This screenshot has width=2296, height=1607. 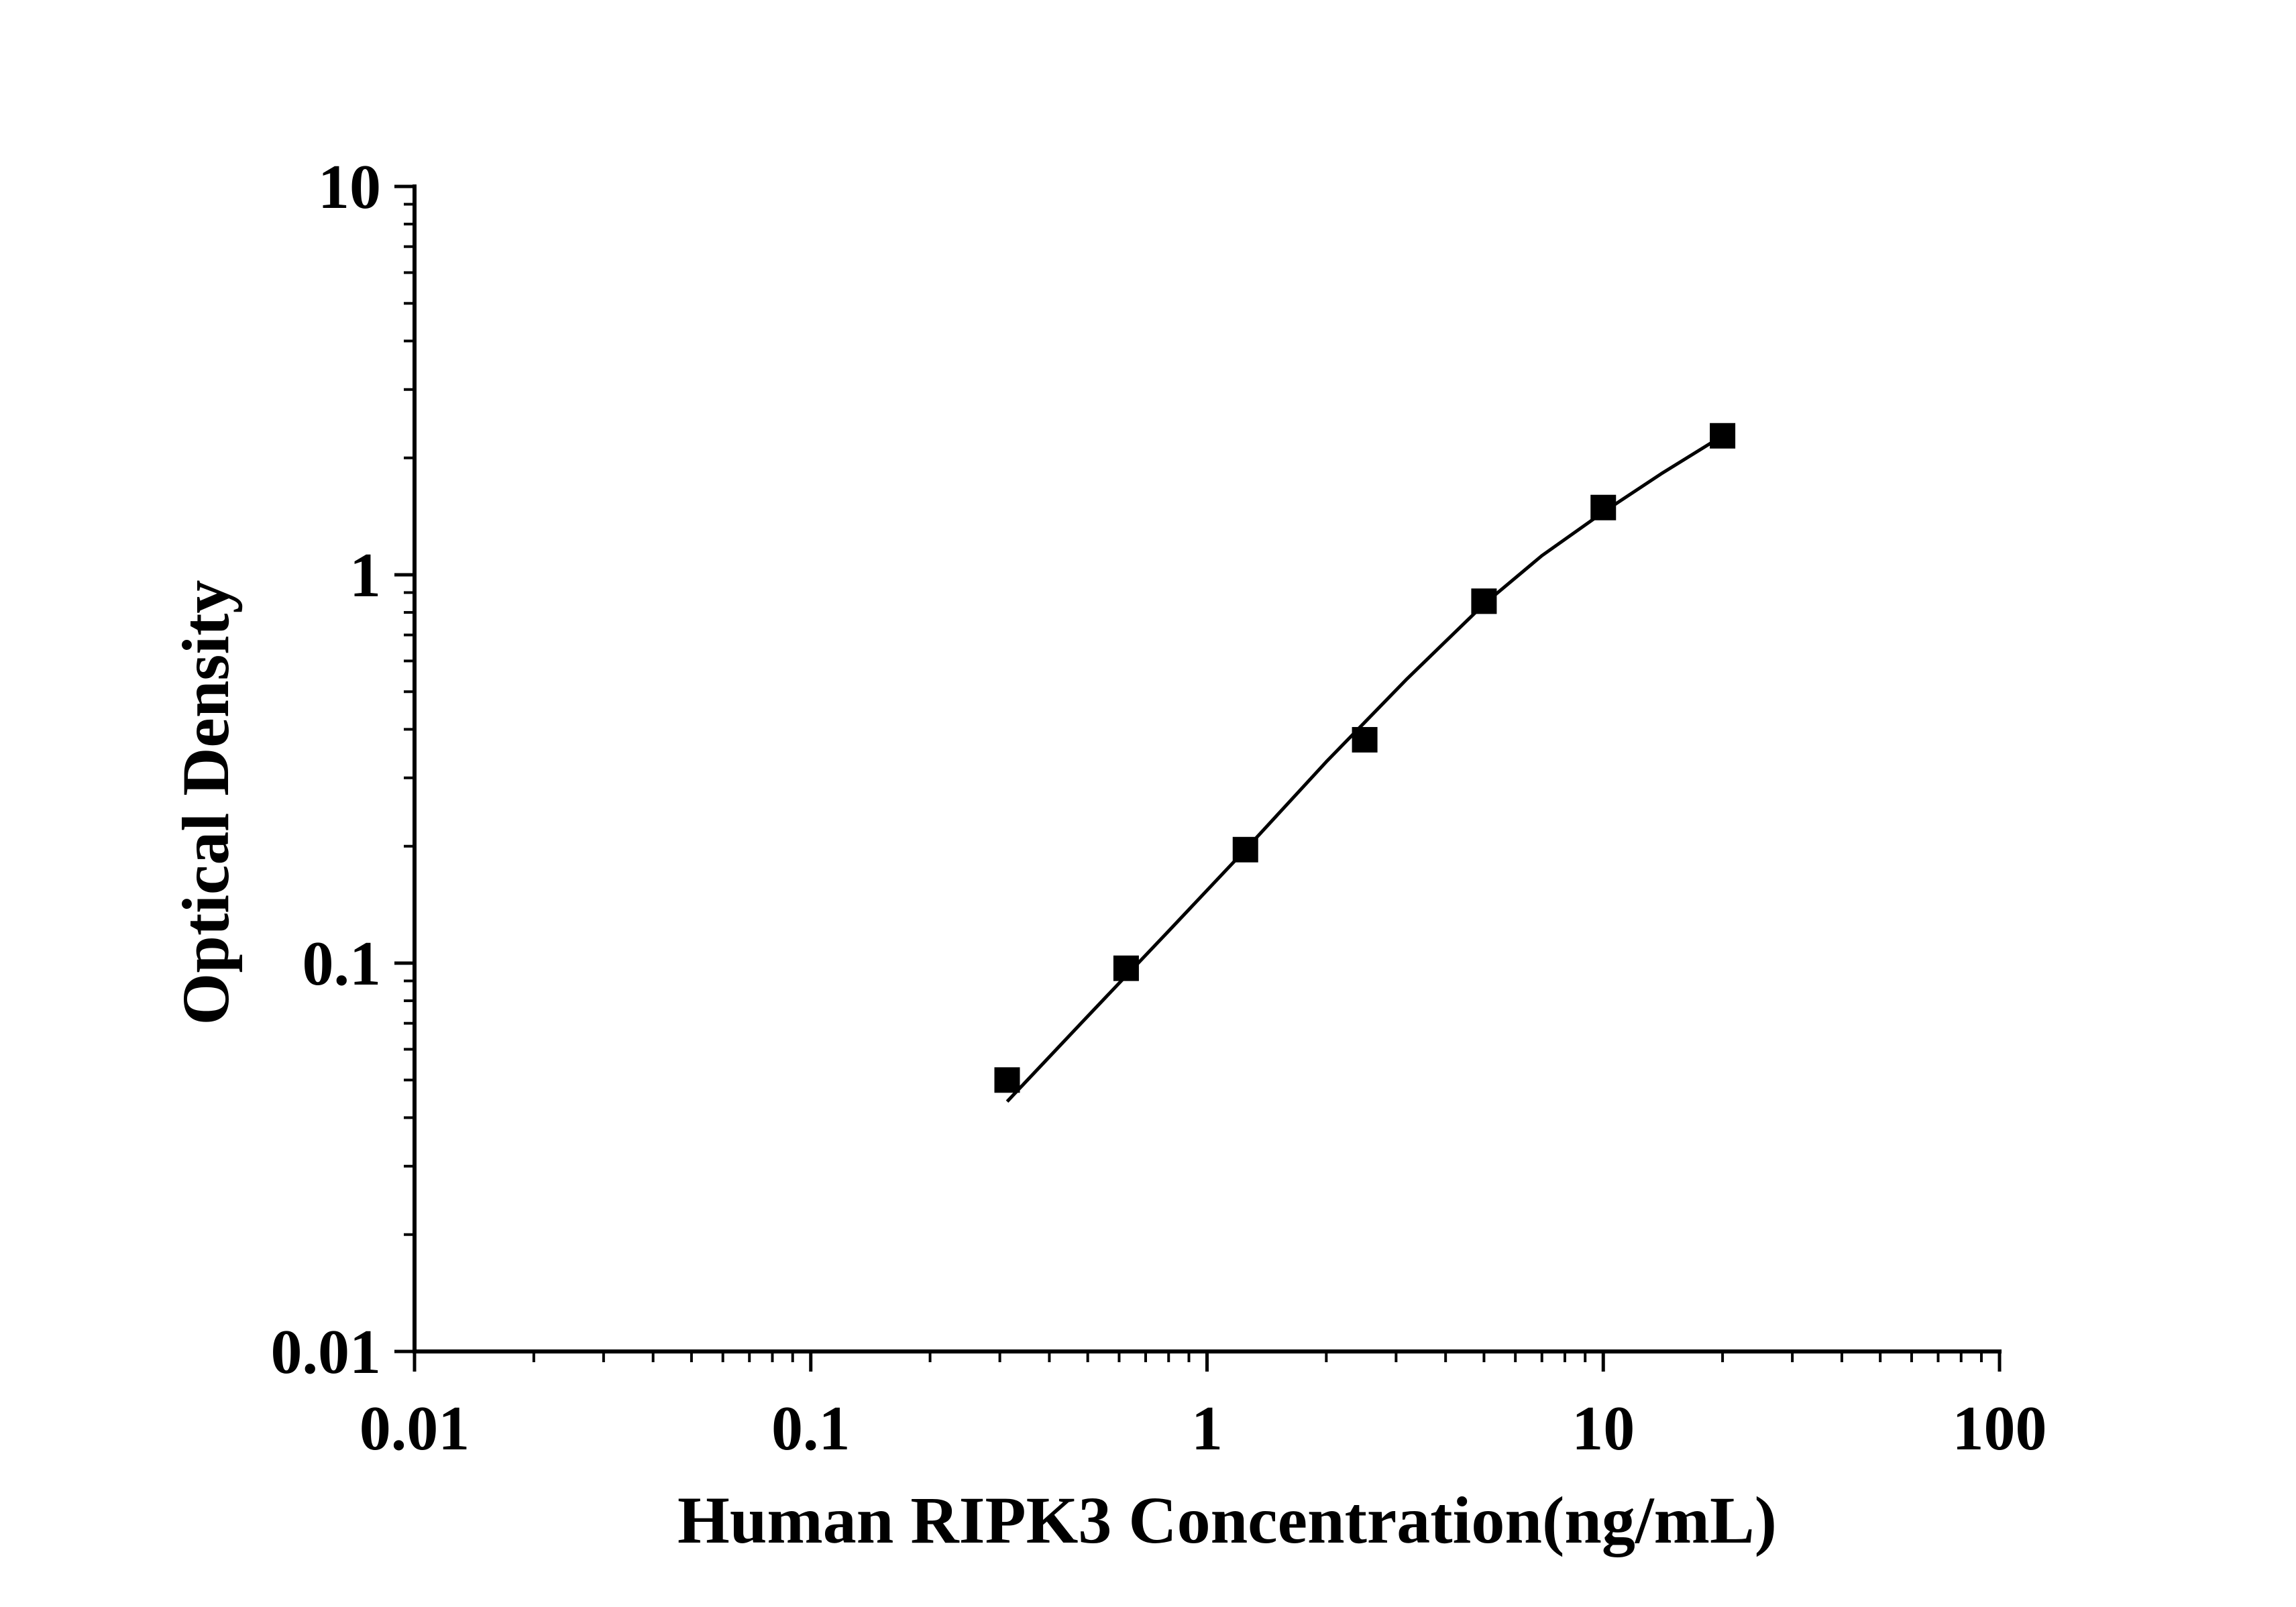 I want to click on fit-curve-group, so click(x=1364, y=768).